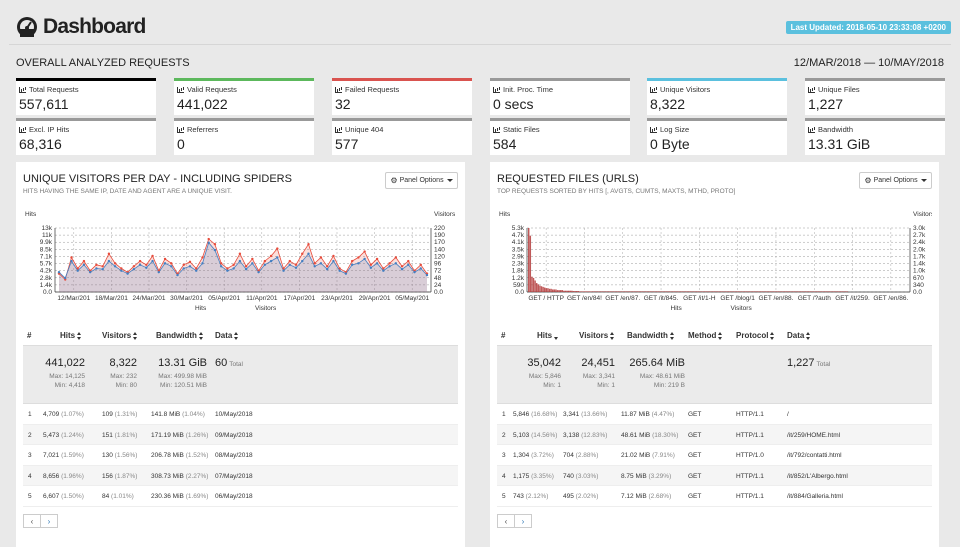 The image size is (960, 547). I want to click on cell-visitors: 495 (2.02%), so click(581, 496).